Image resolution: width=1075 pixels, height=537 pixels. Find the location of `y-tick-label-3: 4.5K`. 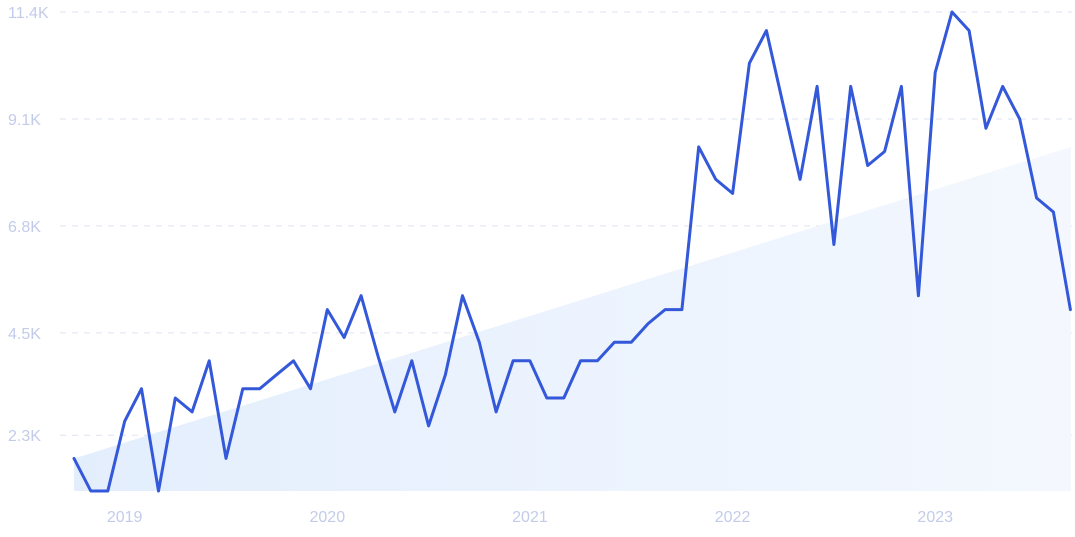

y-tick-label-3: 4.5K is located at coordinates (24, 334).